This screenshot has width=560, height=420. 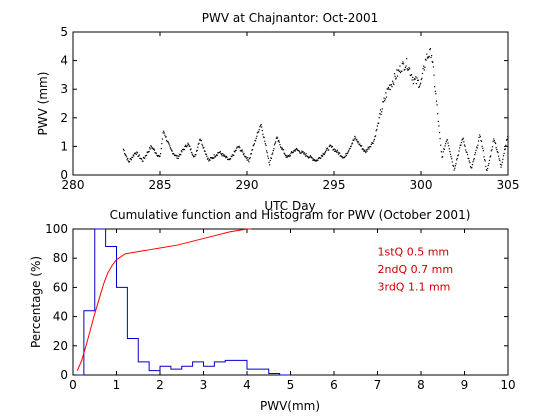 I want to click on bottom-x-axis-label: PWV(mm), so click(x=290, y=406).